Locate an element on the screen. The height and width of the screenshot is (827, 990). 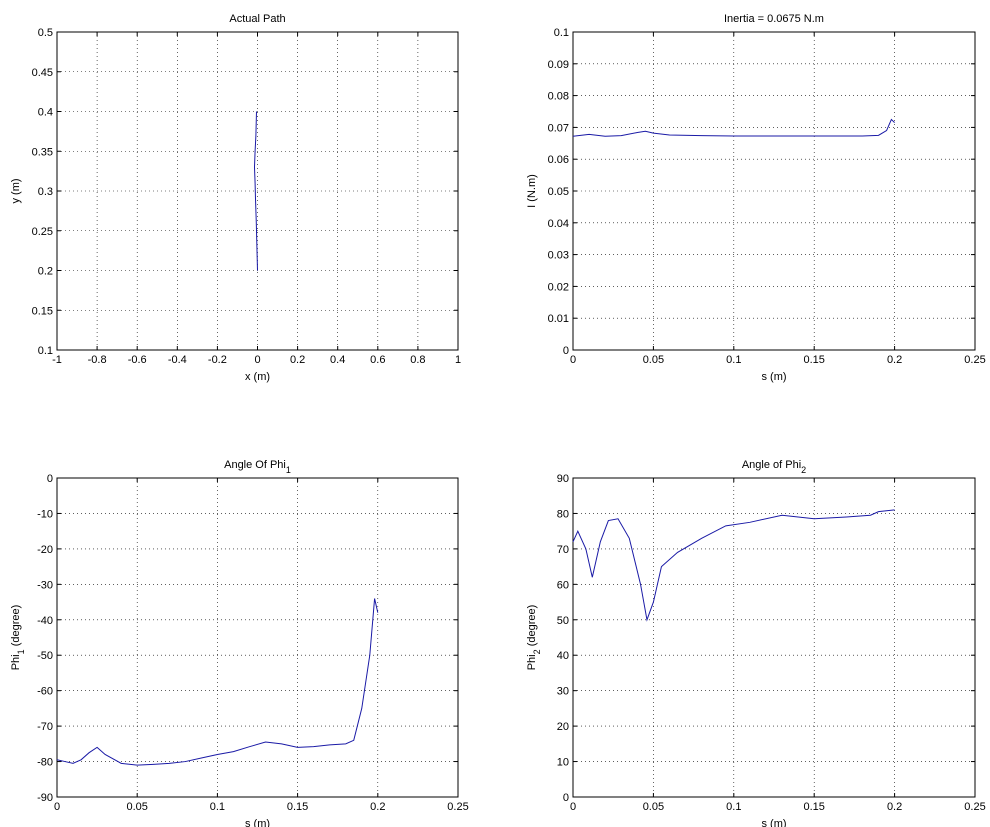
chart-title-text: Angle Of Phi is located at coordinates (255, 465).